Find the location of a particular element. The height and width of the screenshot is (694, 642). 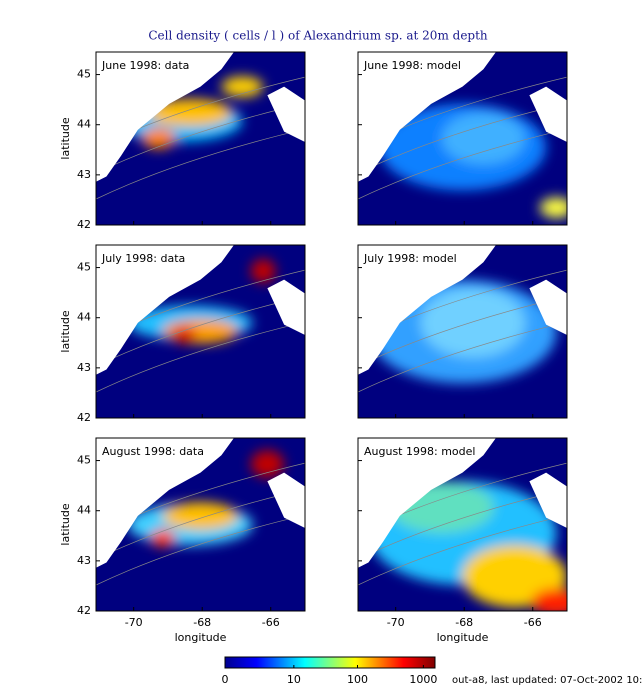

colorbar-tick-label: 1000 is located at coordinates (423, 679).